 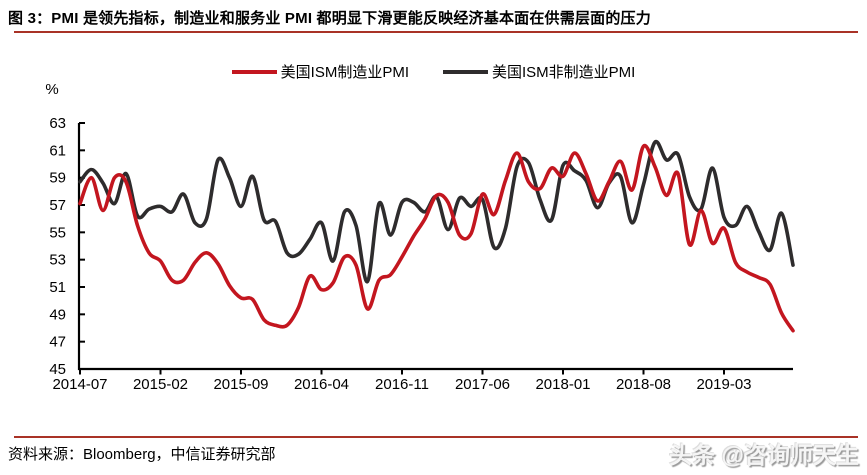 I want to click on legend-swatch-non-manufacturing, so click(x=465, y=71).